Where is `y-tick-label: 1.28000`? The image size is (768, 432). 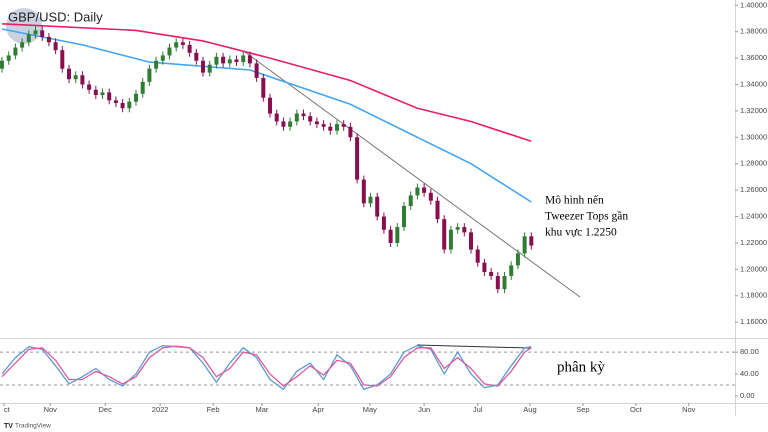 y-tick-label: 1.28000 is located at coordinates (753, 163).